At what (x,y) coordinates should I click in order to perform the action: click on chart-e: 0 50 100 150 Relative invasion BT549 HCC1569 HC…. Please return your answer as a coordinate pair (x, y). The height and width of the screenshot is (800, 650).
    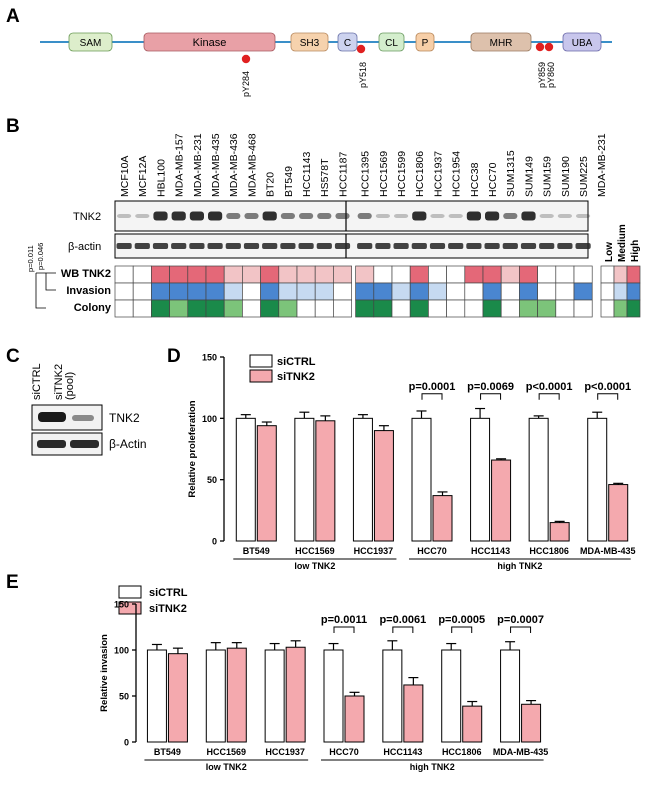
    Looking at the image, I should click on (323, 686).